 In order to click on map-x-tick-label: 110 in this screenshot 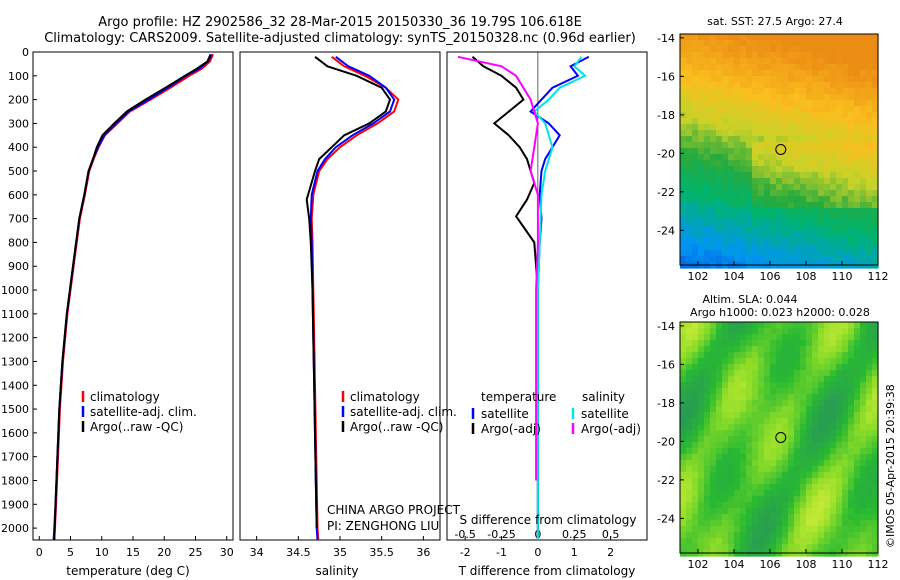, I will do `click(842, 564)`.